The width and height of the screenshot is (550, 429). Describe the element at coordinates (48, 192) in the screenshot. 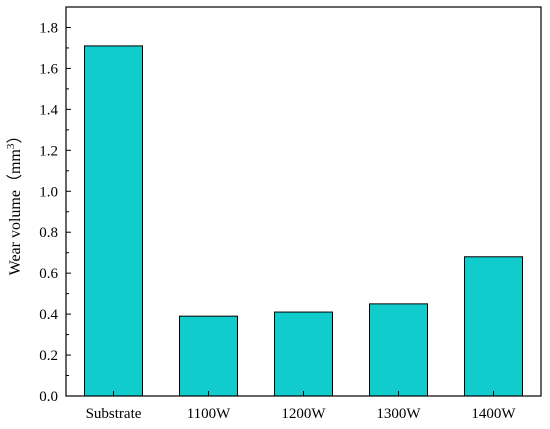

I see `y-tick-label: 1.0` at that location.